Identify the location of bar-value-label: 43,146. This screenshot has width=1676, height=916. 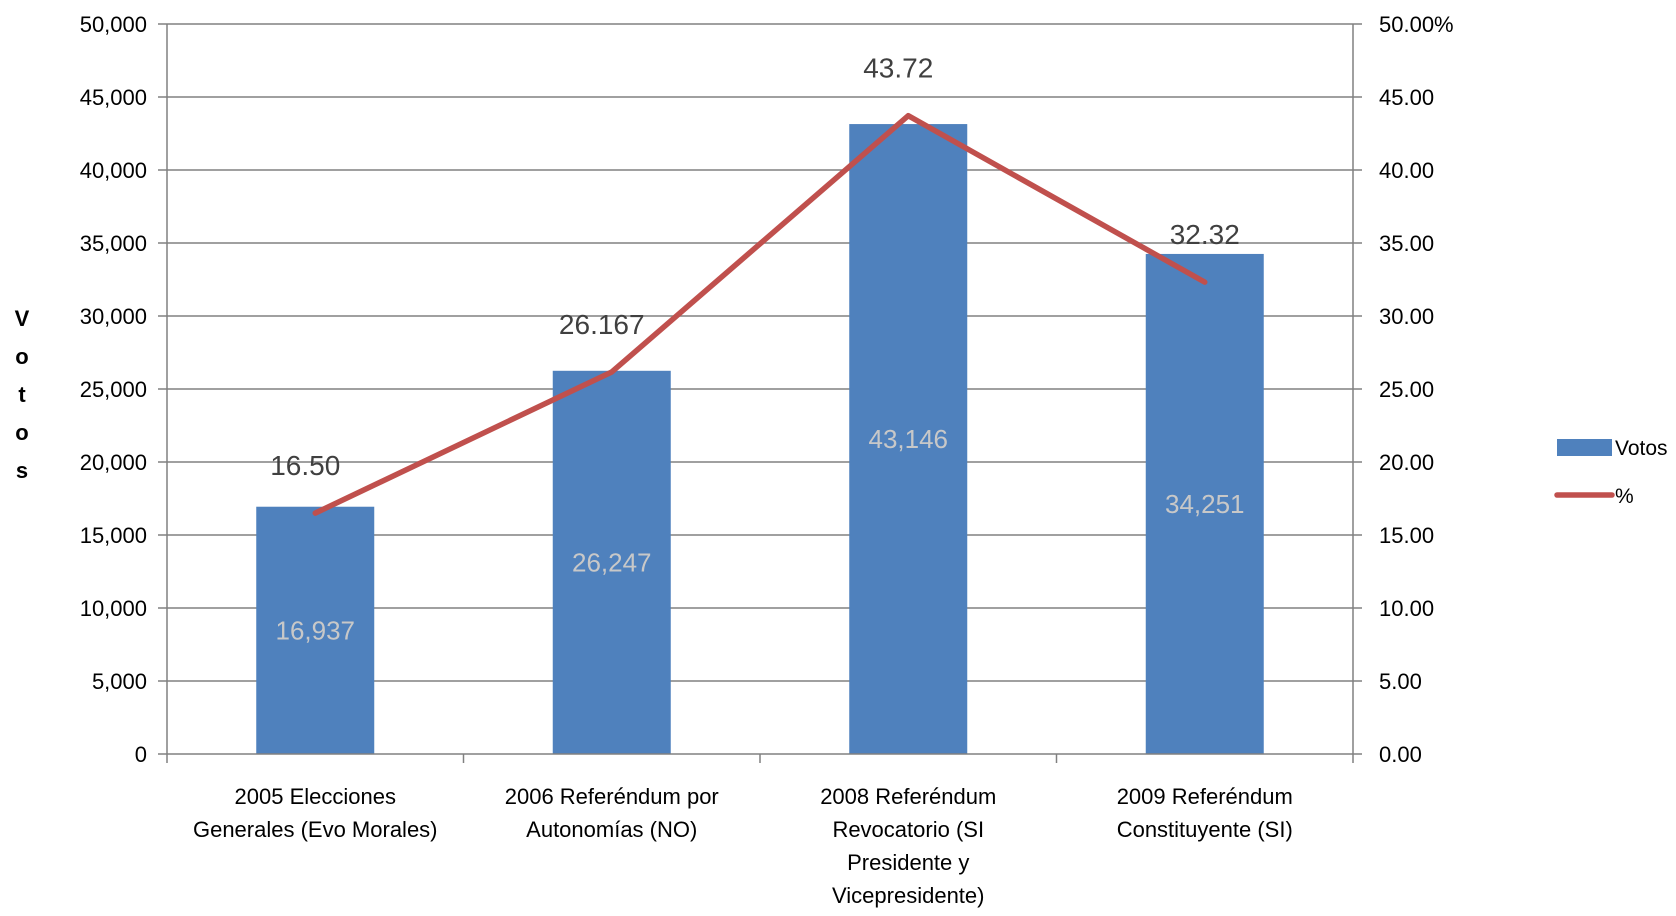
(908, 439).